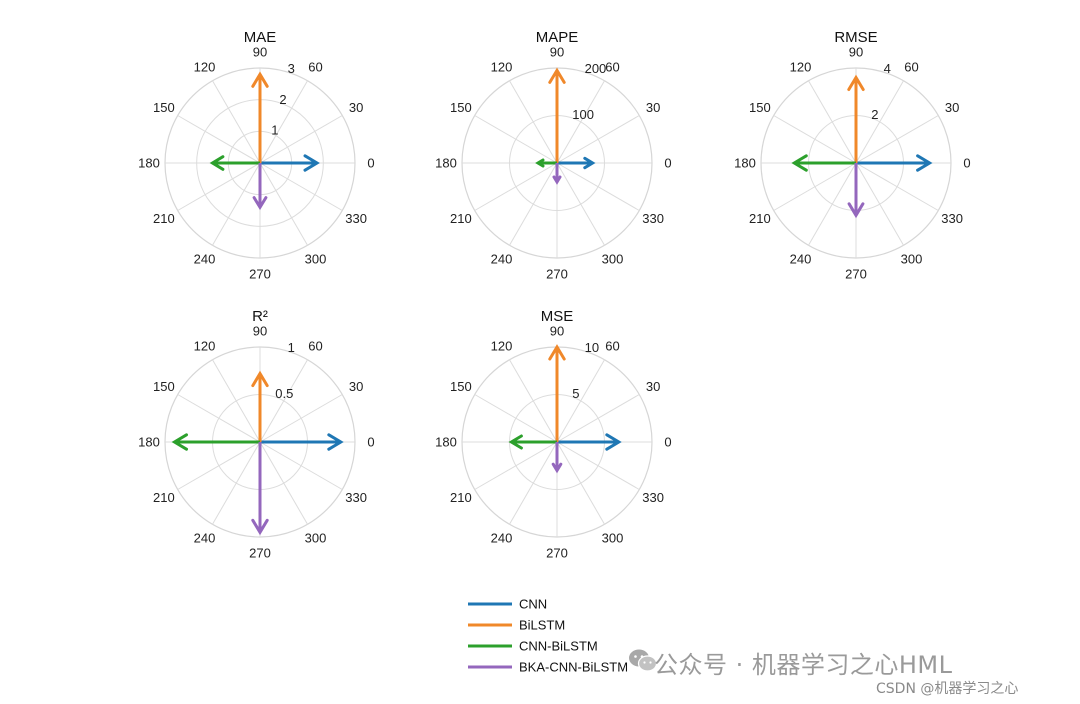  What do you see at coordinates (533, 604) in the screenshot?
I see `legend-label: CNN` at bounding box center [533, 604].